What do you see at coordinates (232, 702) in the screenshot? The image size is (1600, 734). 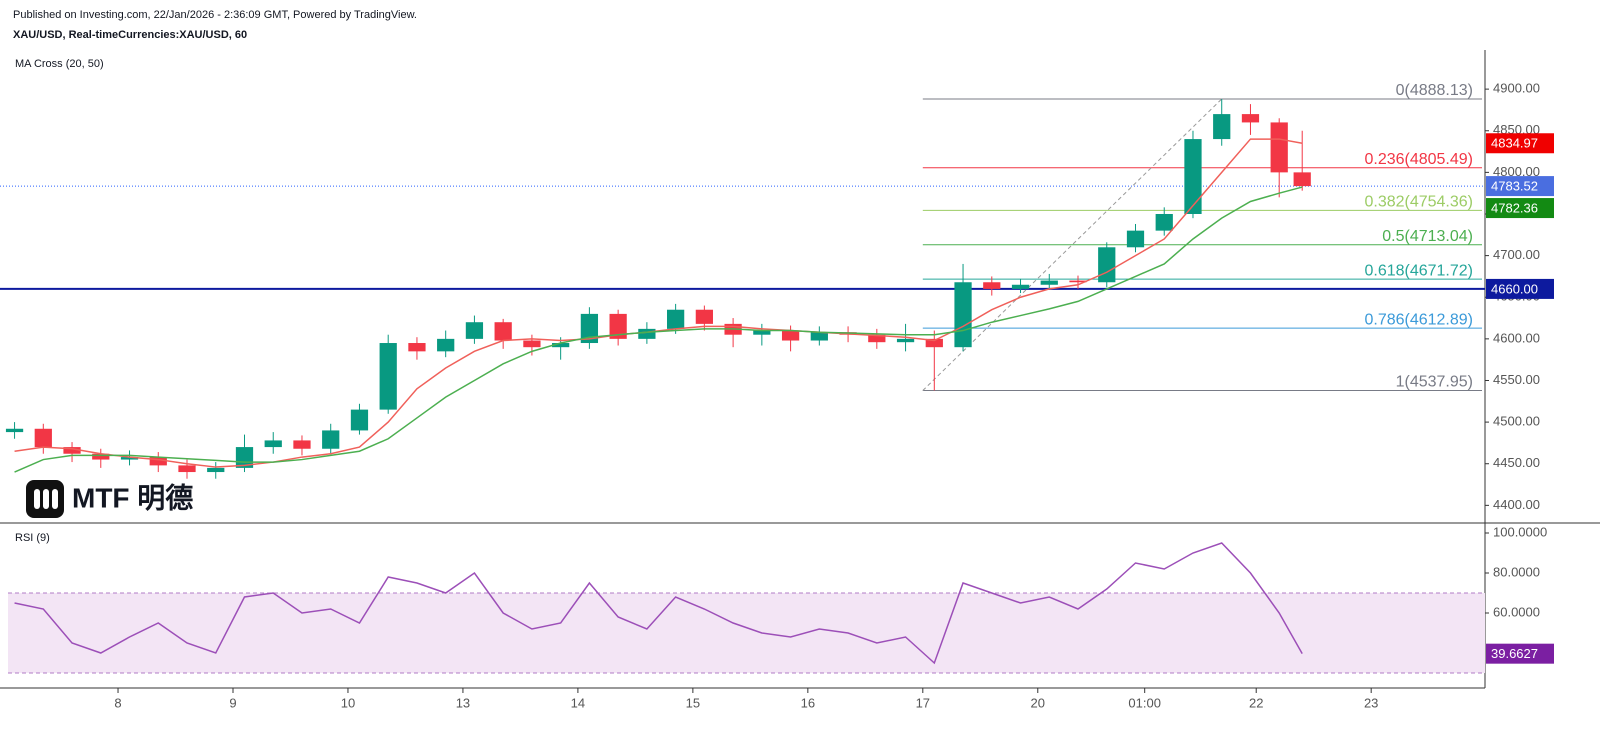 I see `x-tick-label: 9` at bounding box center [232, 702].